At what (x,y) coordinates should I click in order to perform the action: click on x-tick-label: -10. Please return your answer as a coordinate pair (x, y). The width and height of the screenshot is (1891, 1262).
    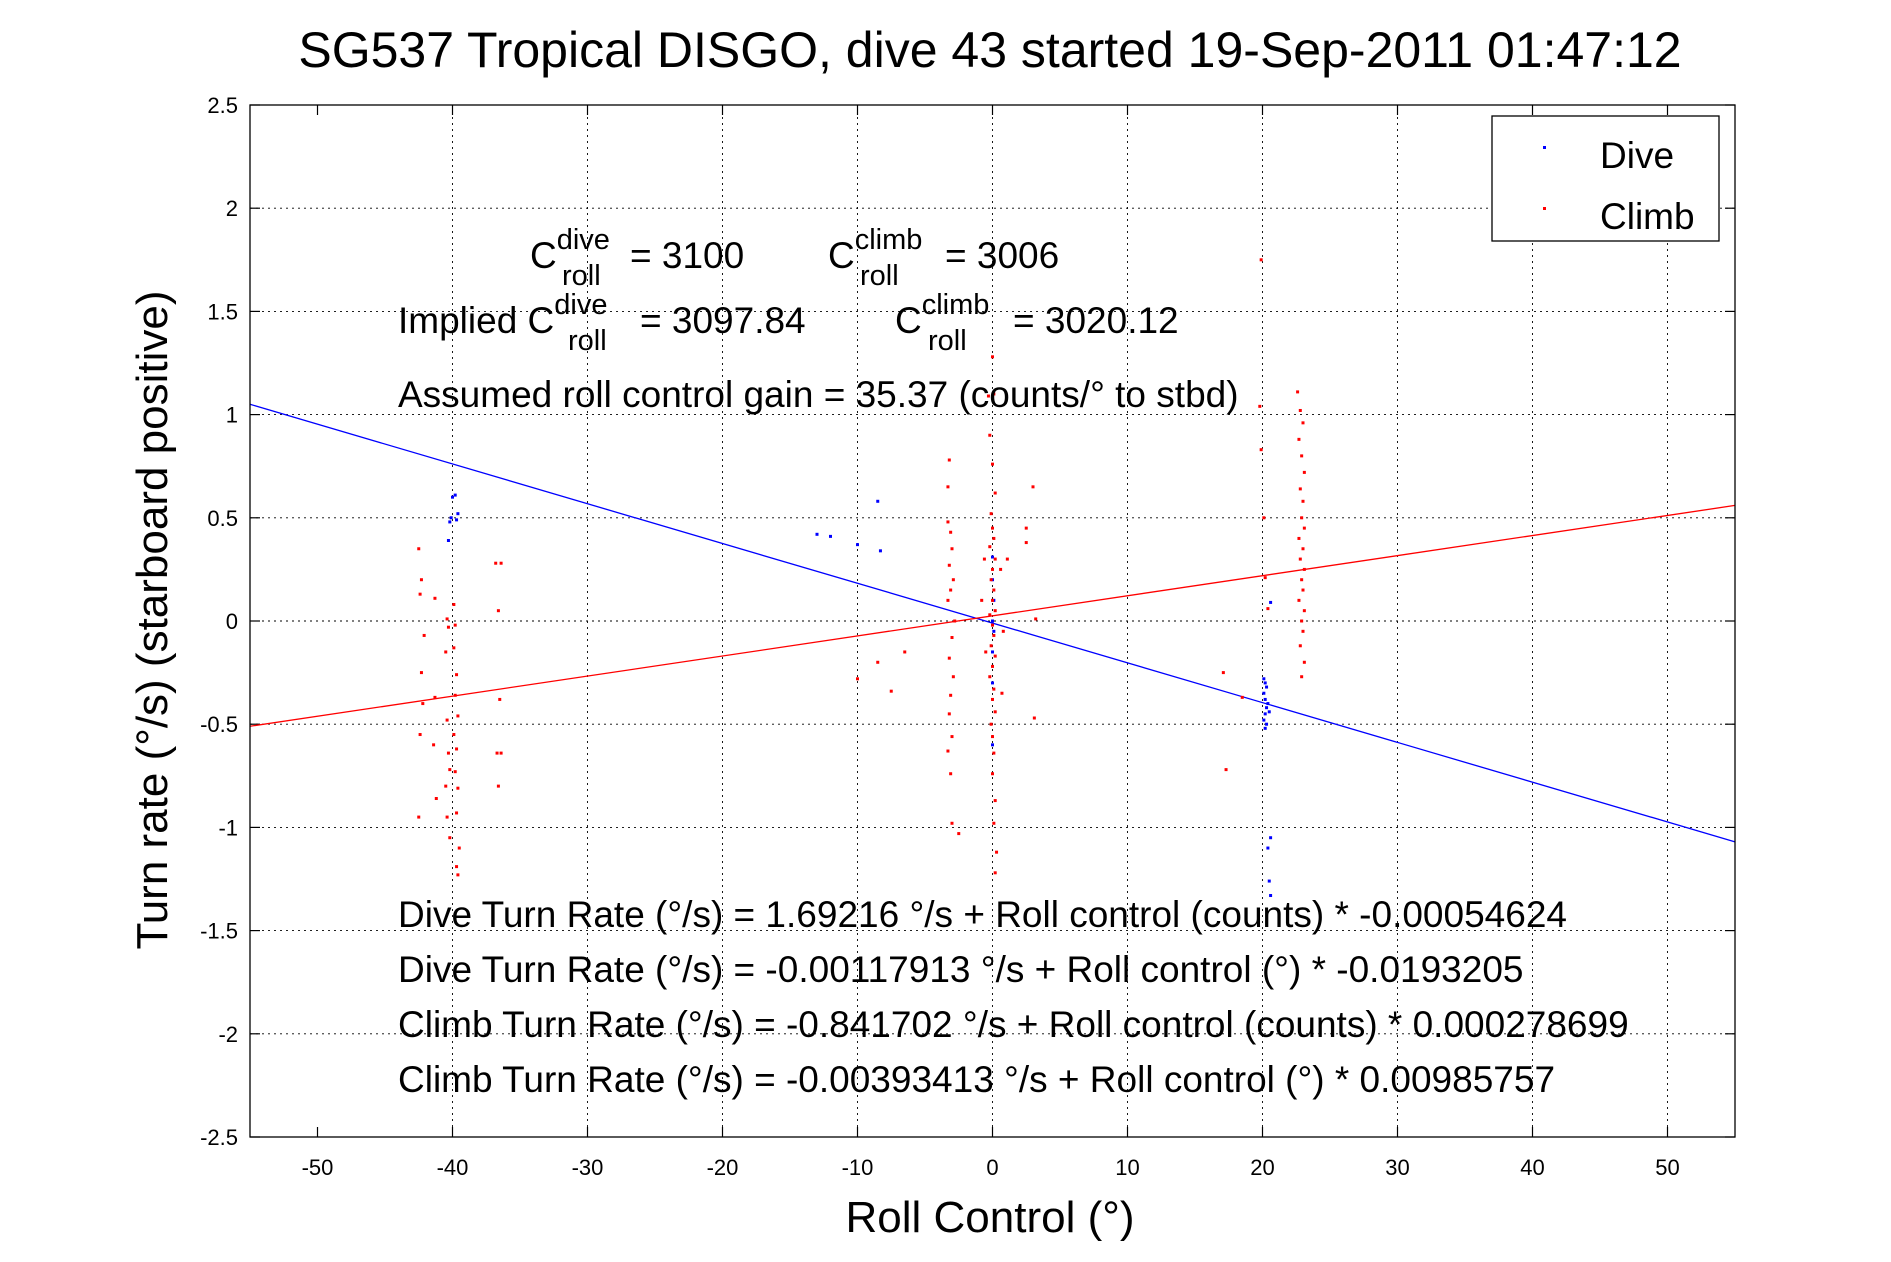
    Looking at the image, I should click on (858, 1167).